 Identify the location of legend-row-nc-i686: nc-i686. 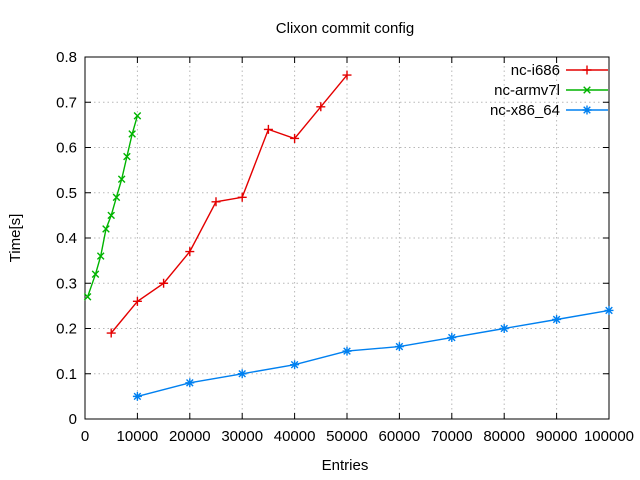
(559, 70).